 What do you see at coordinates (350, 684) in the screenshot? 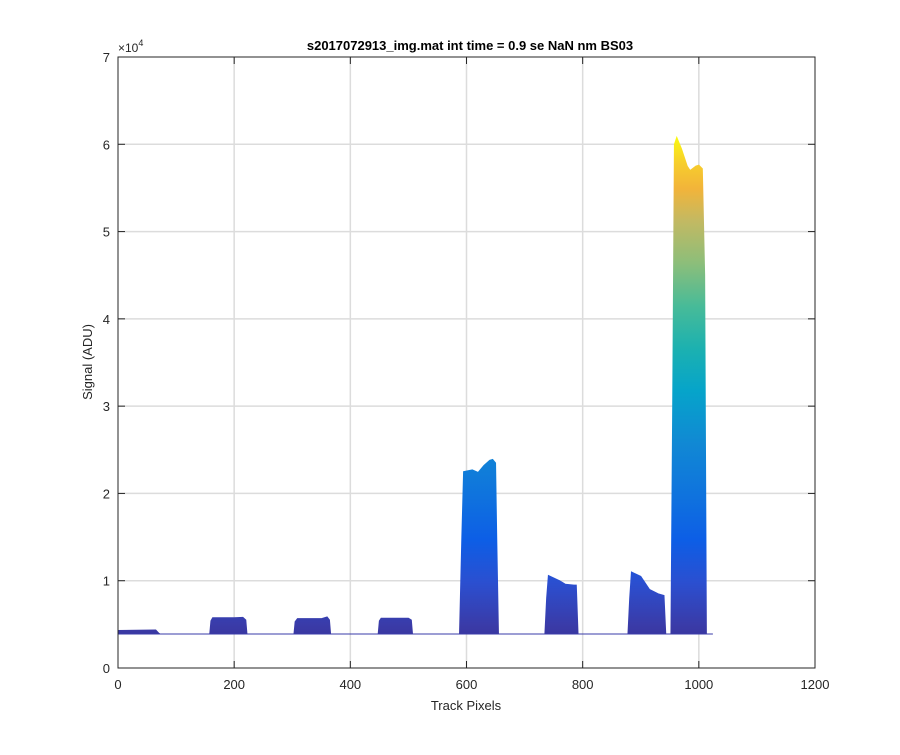
I see `x-tick-label: 400` at bounding box center [350, 684].